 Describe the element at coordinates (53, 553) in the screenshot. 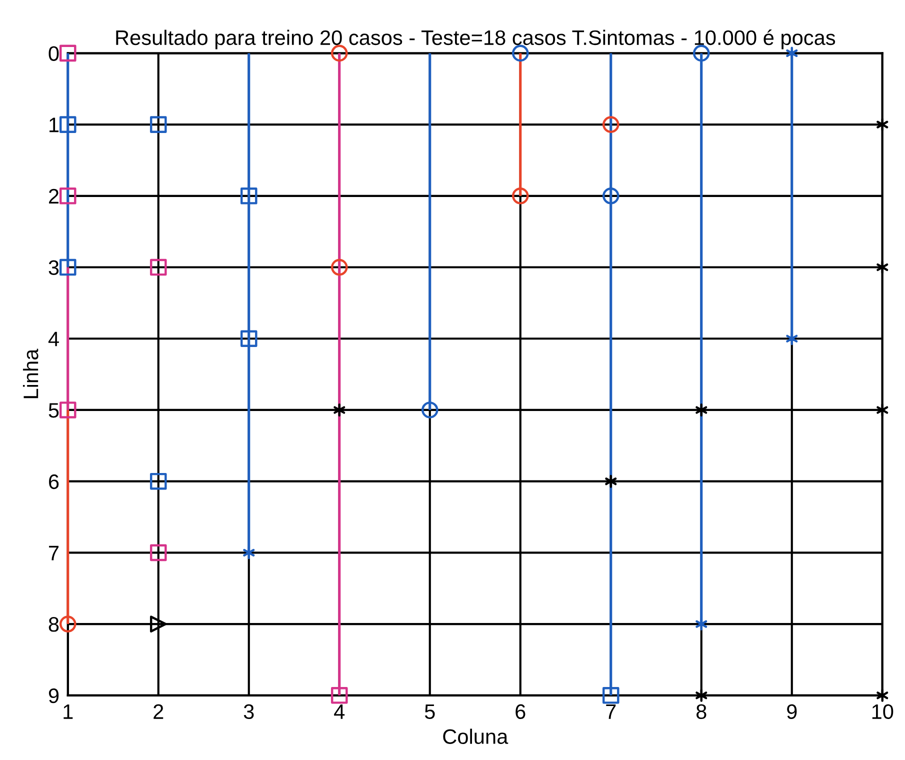

I see `y-tick-label: 7` at that location.